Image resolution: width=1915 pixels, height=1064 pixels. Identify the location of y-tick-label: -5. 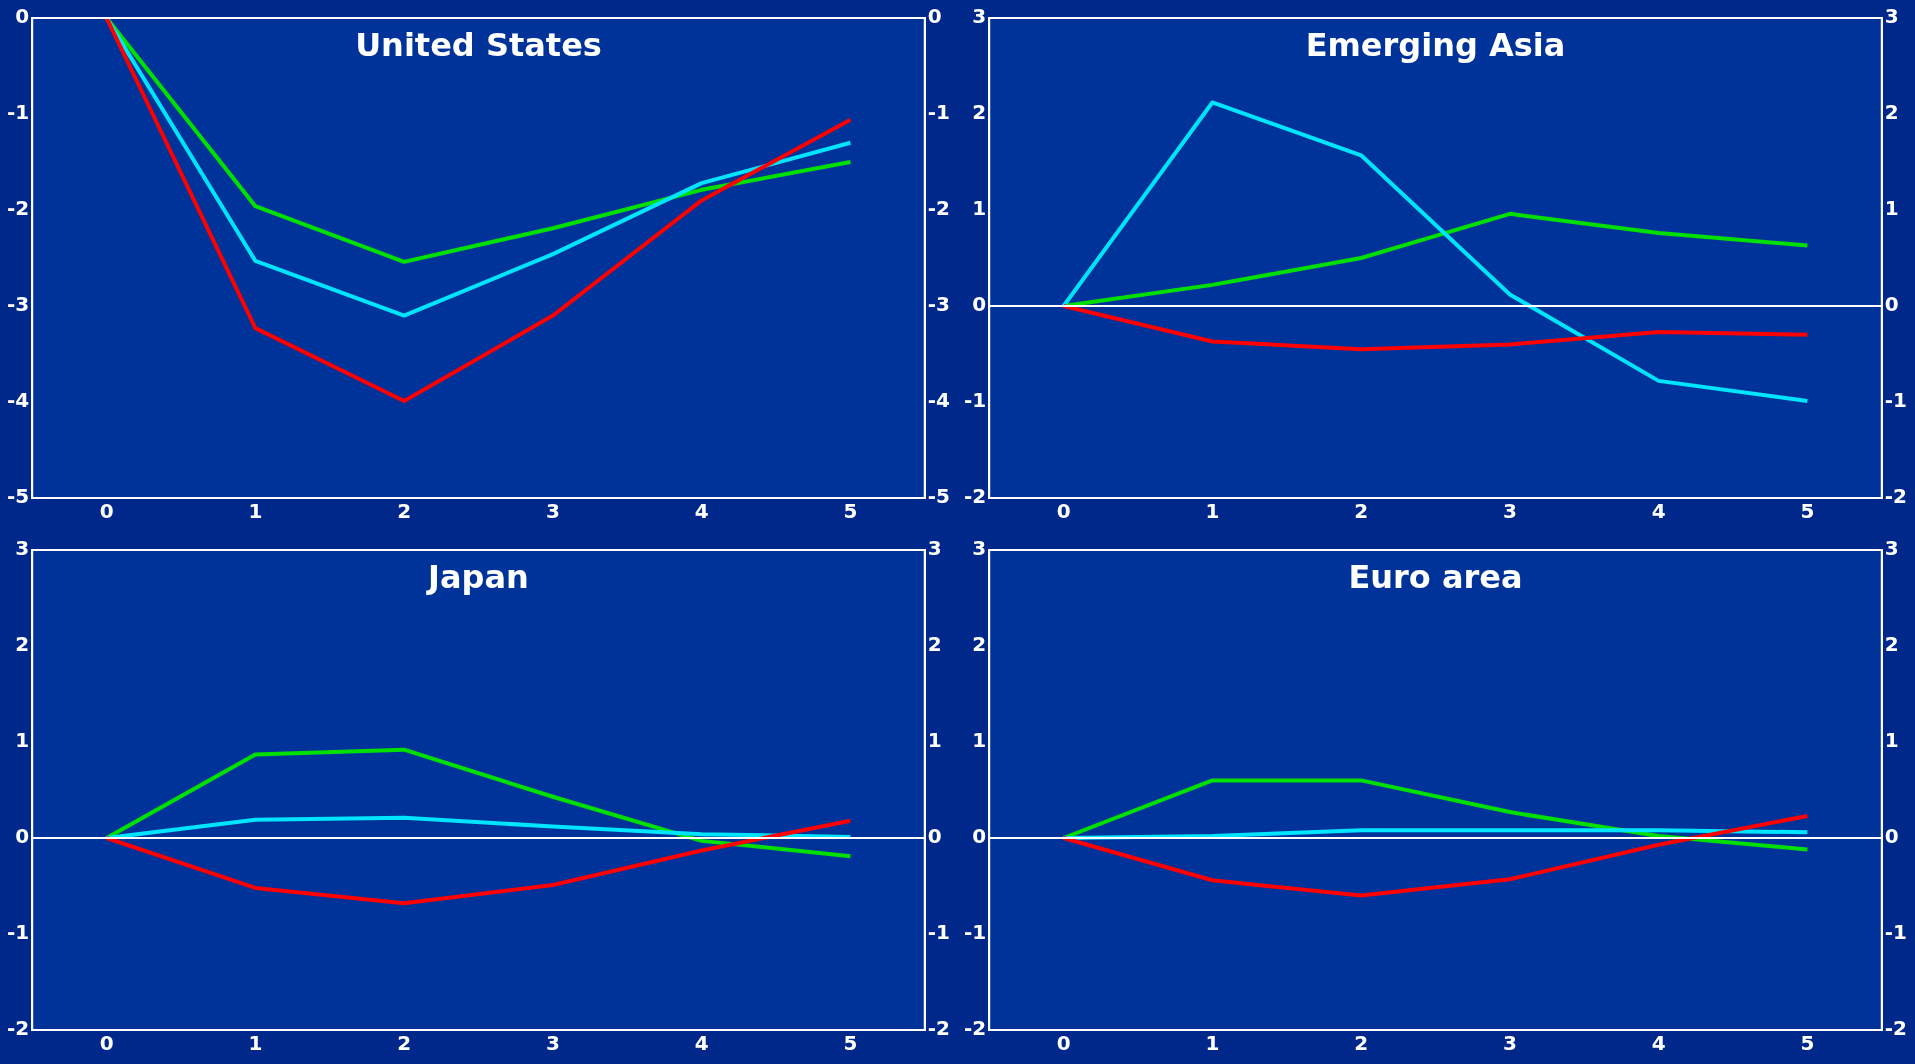
(18, 496).